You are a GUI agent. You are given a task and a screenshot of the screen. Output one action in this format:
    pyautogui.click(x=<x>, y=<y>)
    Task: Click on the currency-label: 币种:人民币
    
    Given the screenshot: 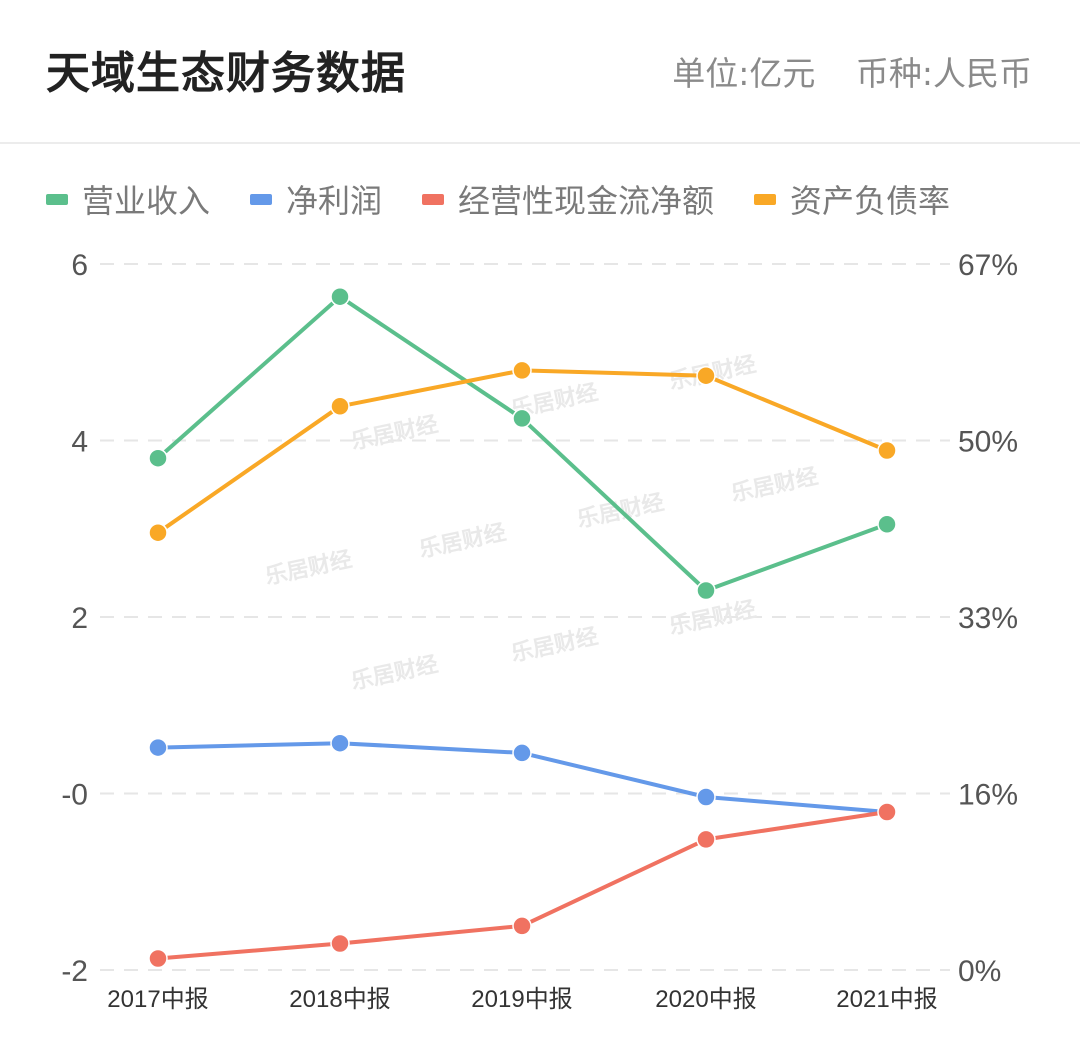 What is the action you would take?
    pyautogui.click(x=943, y=73)
    